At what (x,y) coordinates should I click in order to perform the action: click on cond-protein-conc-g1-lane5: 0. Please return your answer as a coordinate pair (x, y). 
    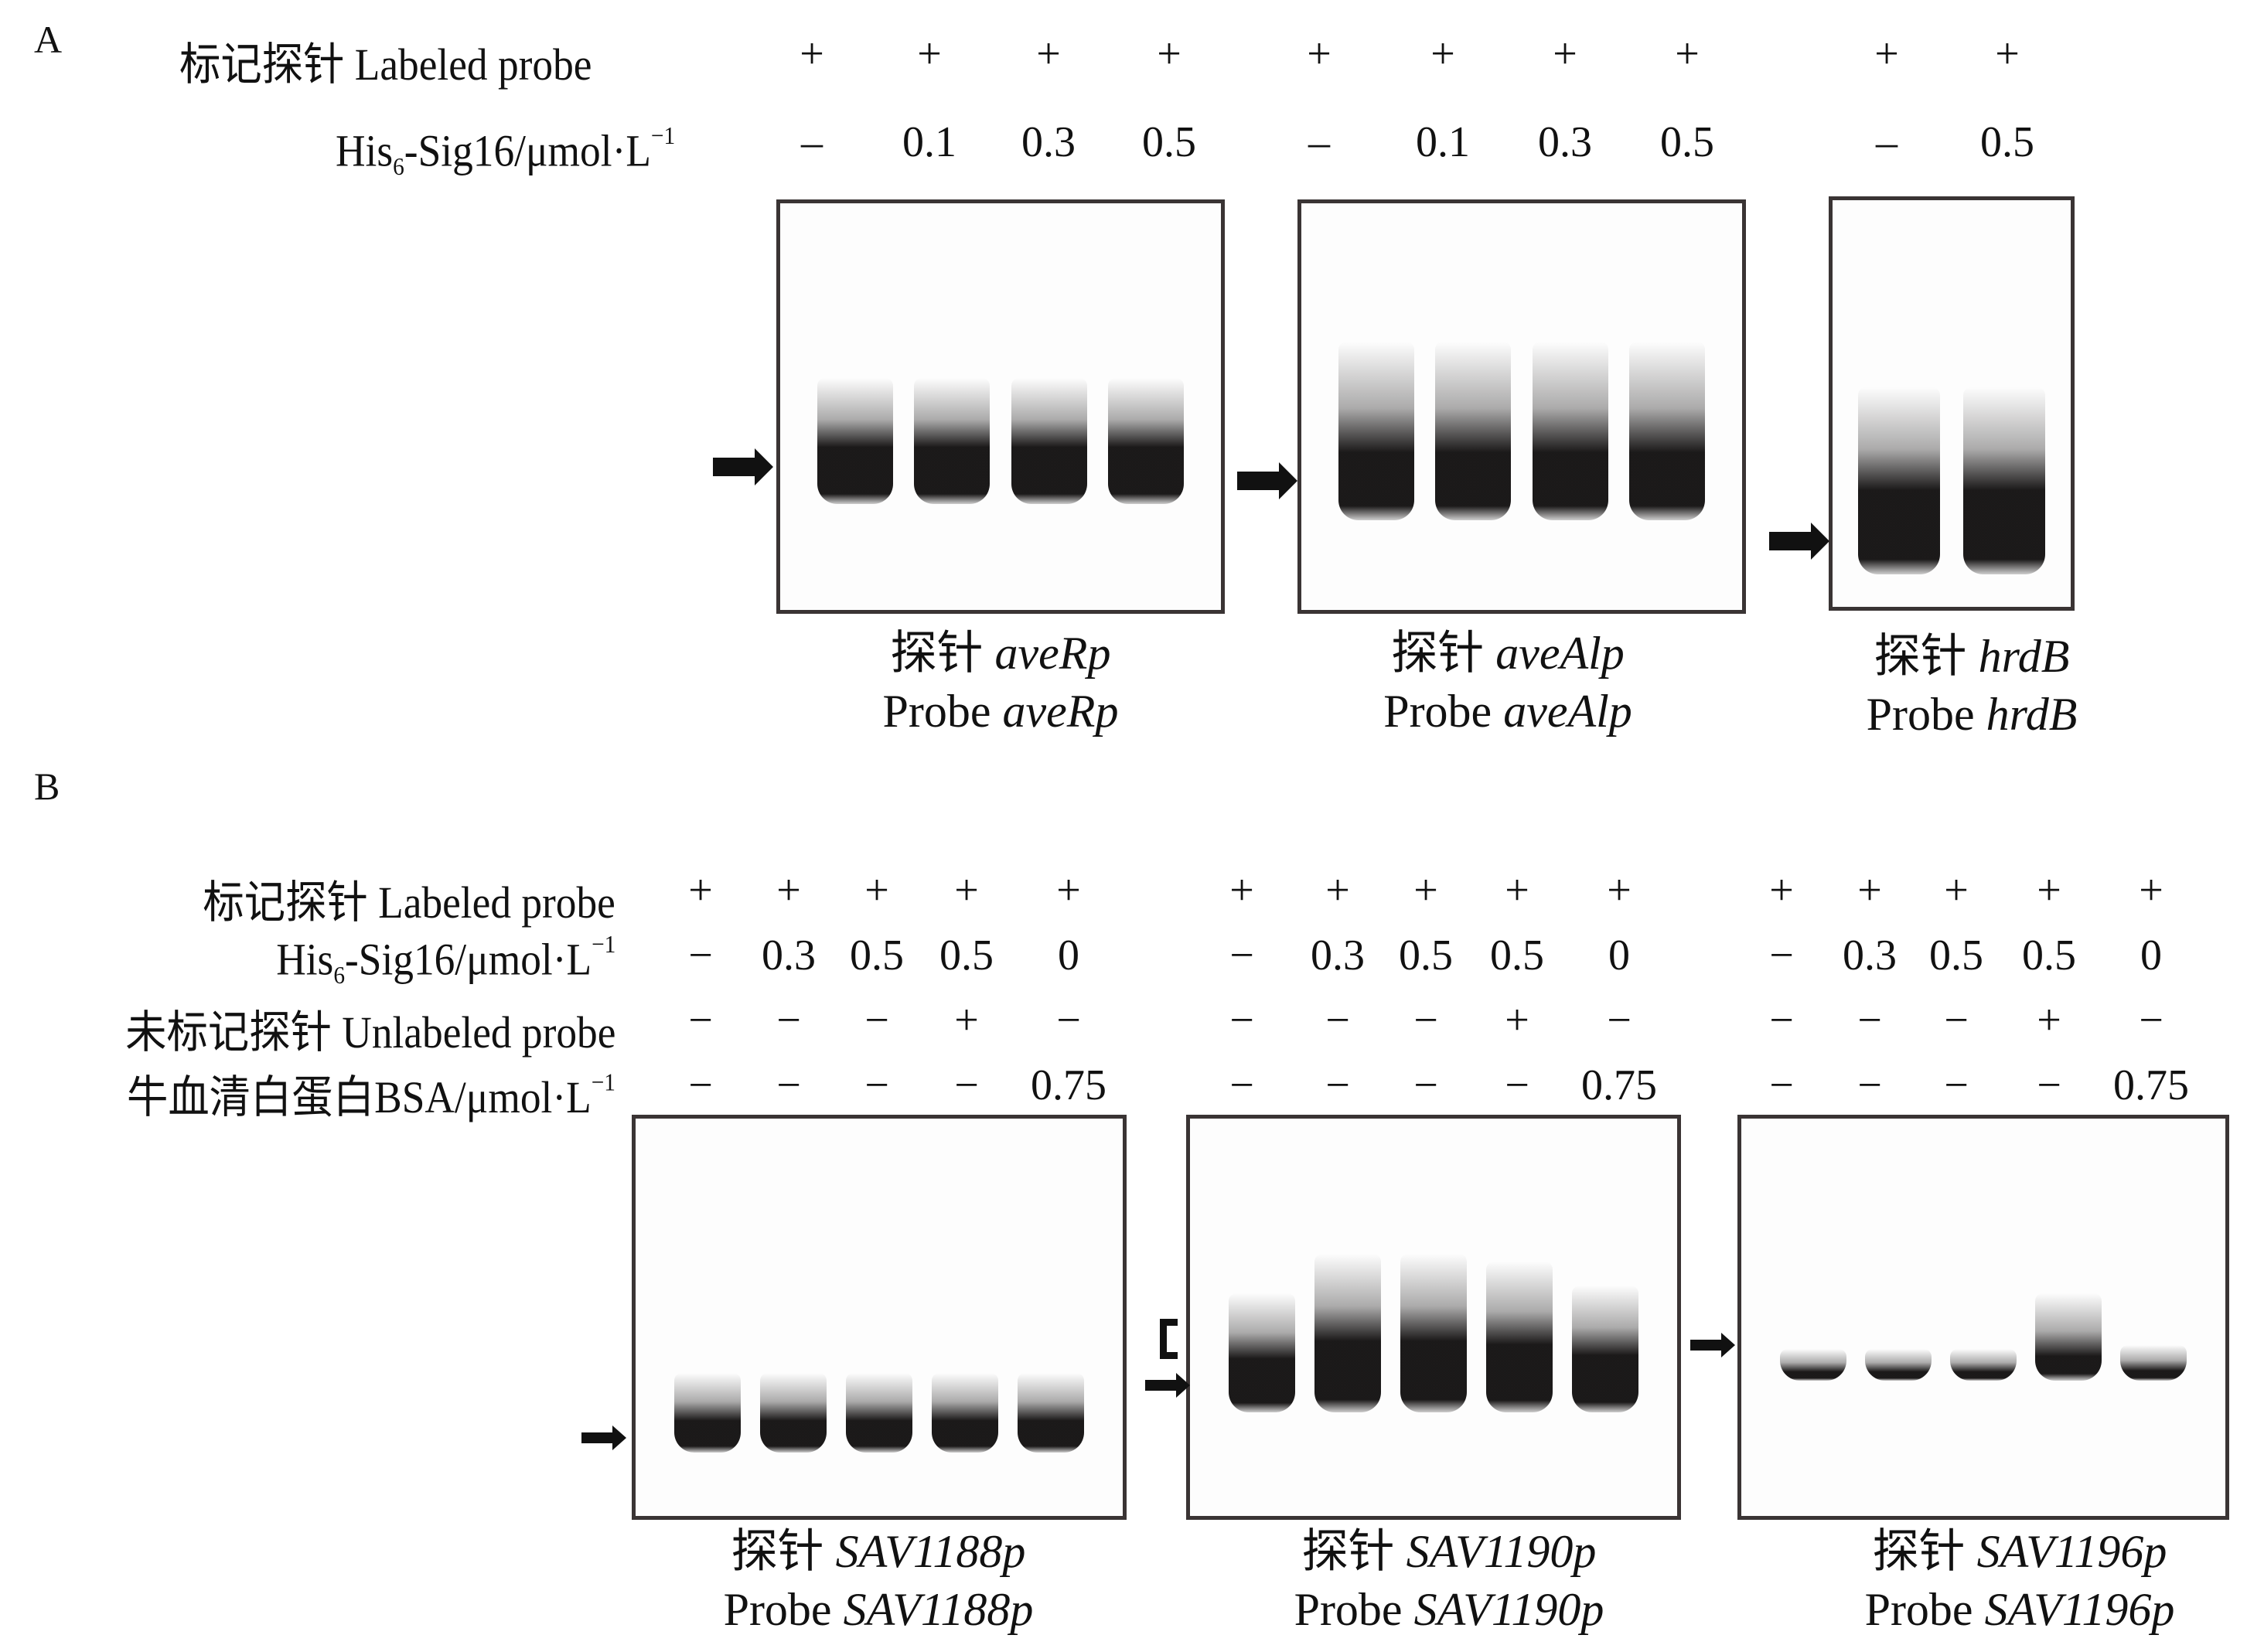
    Looking at the image, I should click on (1068, 956).